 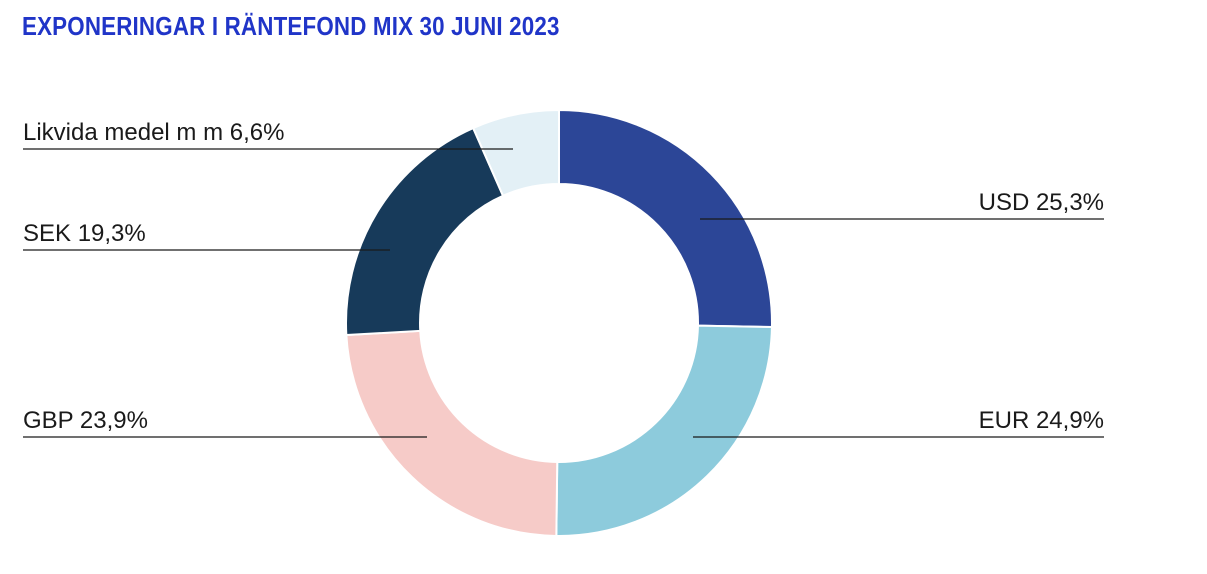 I want to click on slice-label-4: SEK 19,3%, so click(x=84, y=233).